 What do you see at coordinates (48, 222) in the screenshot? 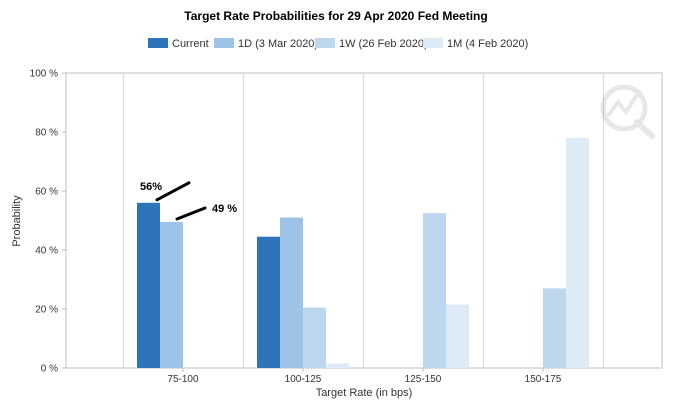
I see `y-axis-ticks: 0 % 20 % 40 % 60 % 80 % 100 %` at bounding box center [48, 222].